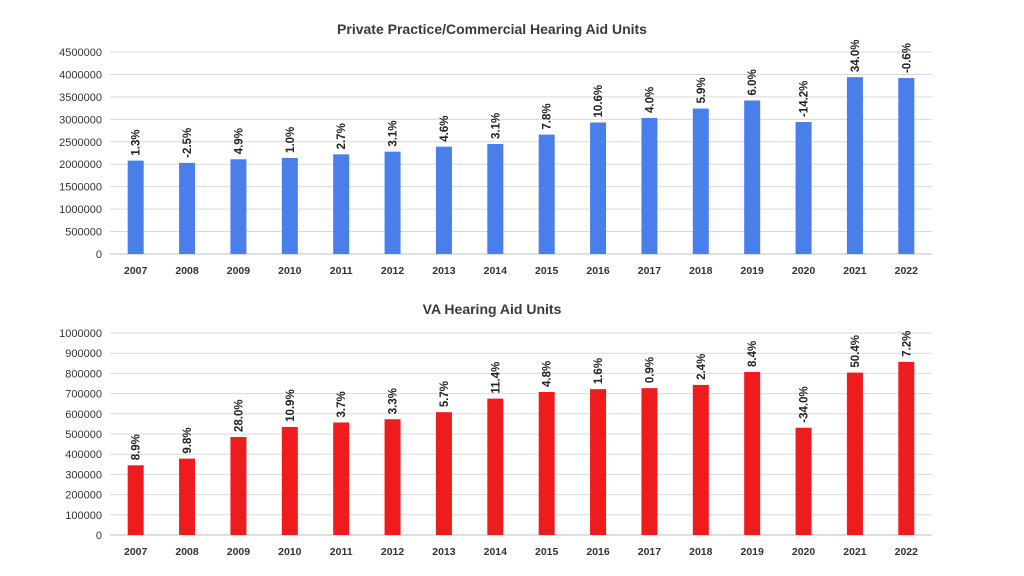 The width and height of the screenshot is (1024, 576). I want to click on y-tick-label: 4000000, so click(80, 75).